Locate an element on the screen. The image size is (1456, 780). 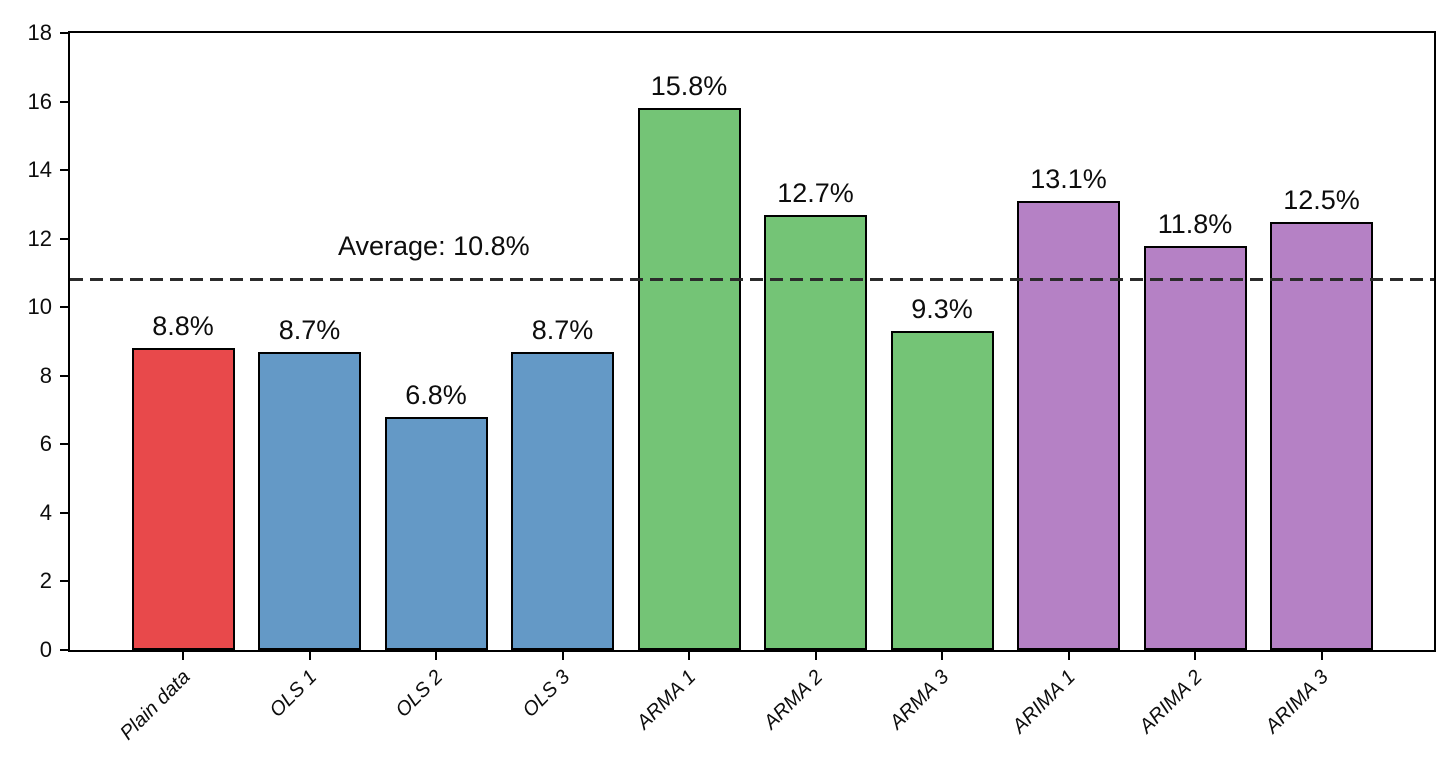
y-tick-label: 2 is located at coordinates (45, 581).